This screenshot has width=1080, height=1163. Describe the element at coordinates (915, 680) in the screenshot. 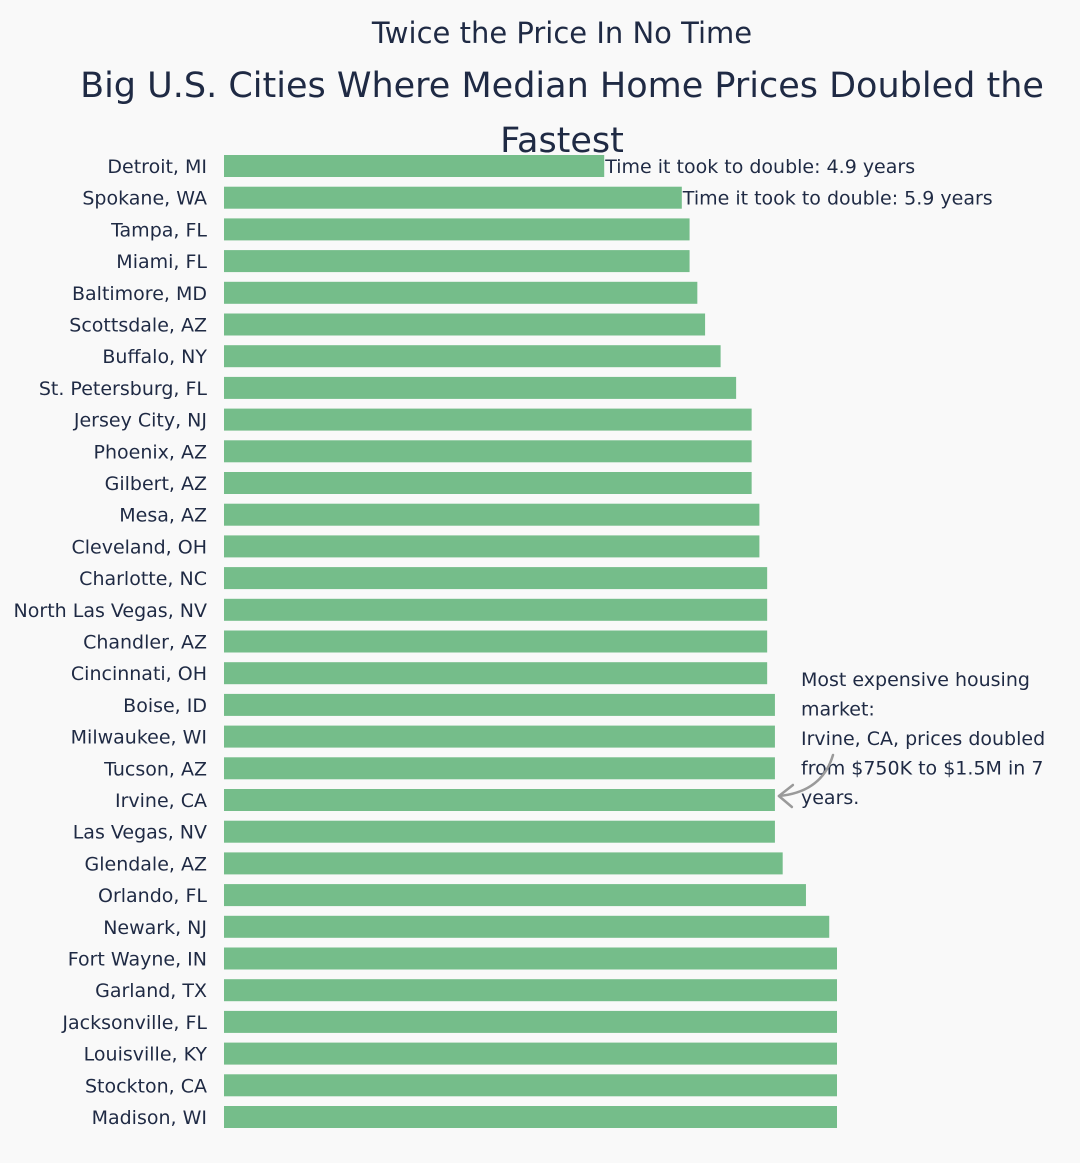

I see `annotation-text: Most expensive housing` at that location.